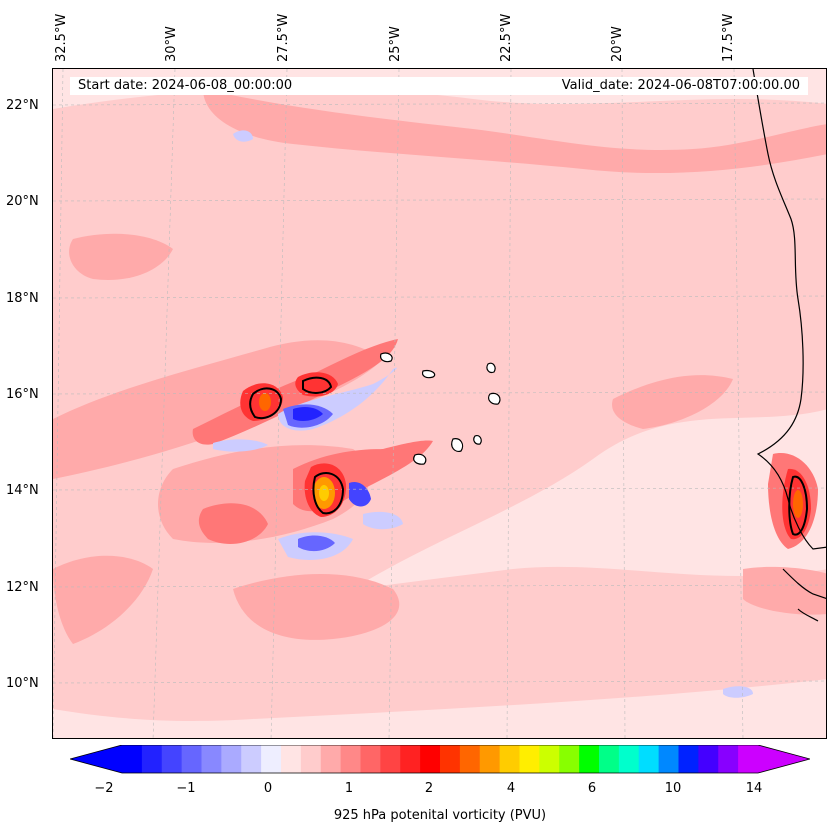  What do you see at coordinates (186, 788) in the screenshot?
I see `colorbar-tick-label: −1` at bounding box center [186, 788].